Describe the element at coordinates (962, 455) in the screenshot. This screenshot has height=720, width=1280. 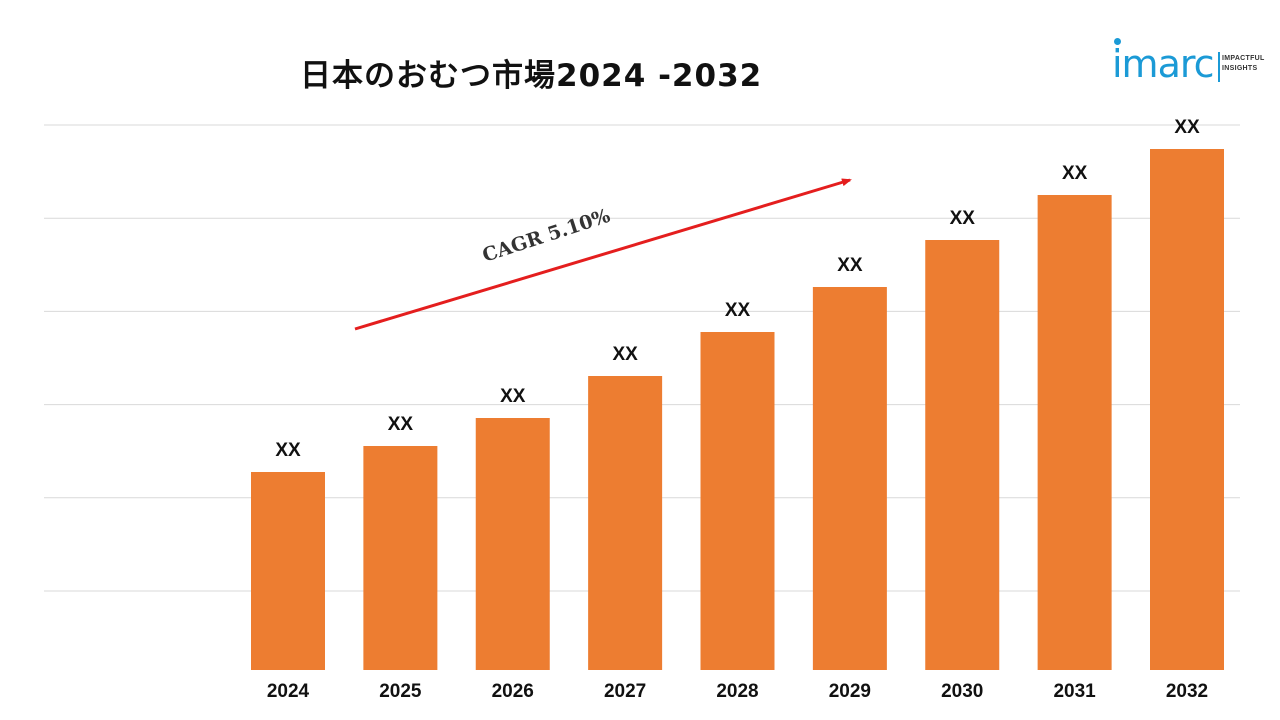
I see `bar-2030` at that location.